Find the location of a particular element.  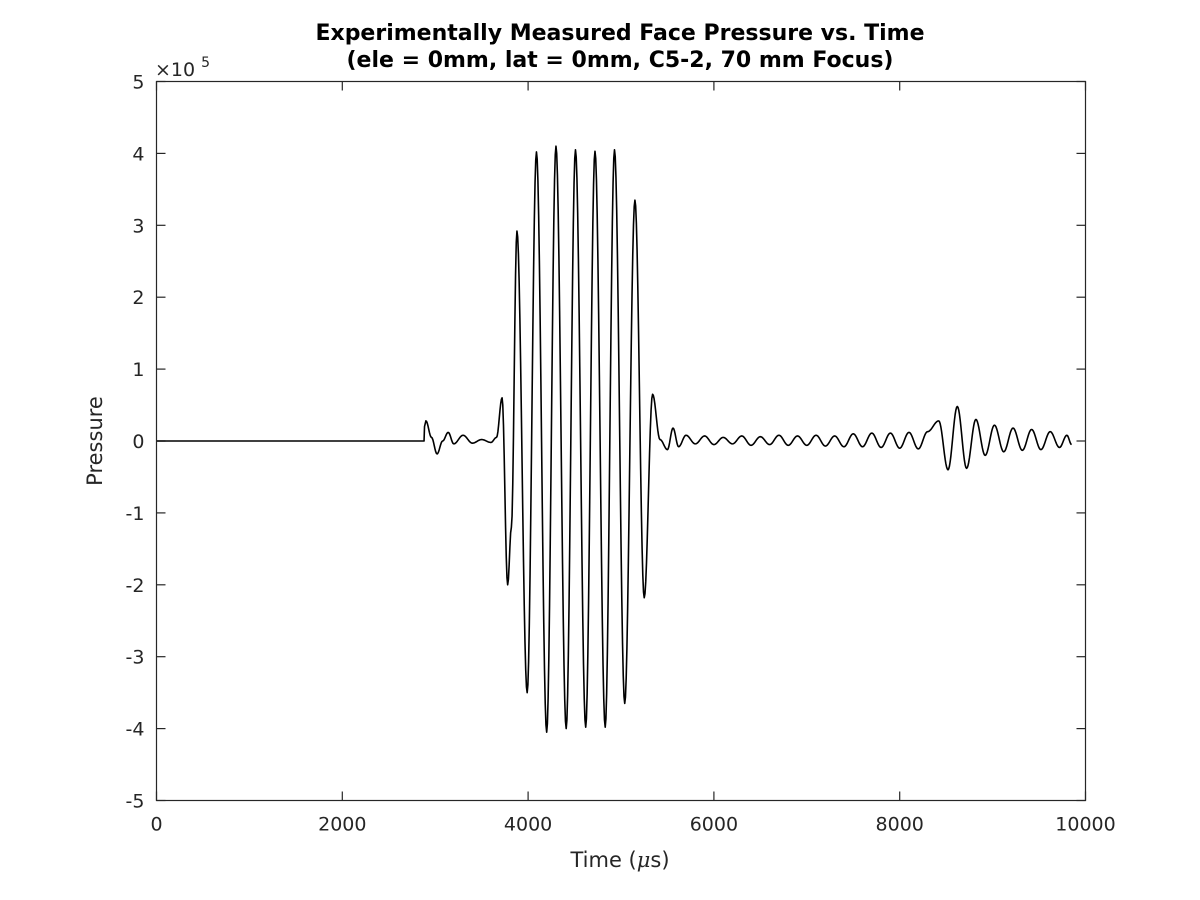

x-axis-label: Time (μs) is located at coordinates (619, 860).